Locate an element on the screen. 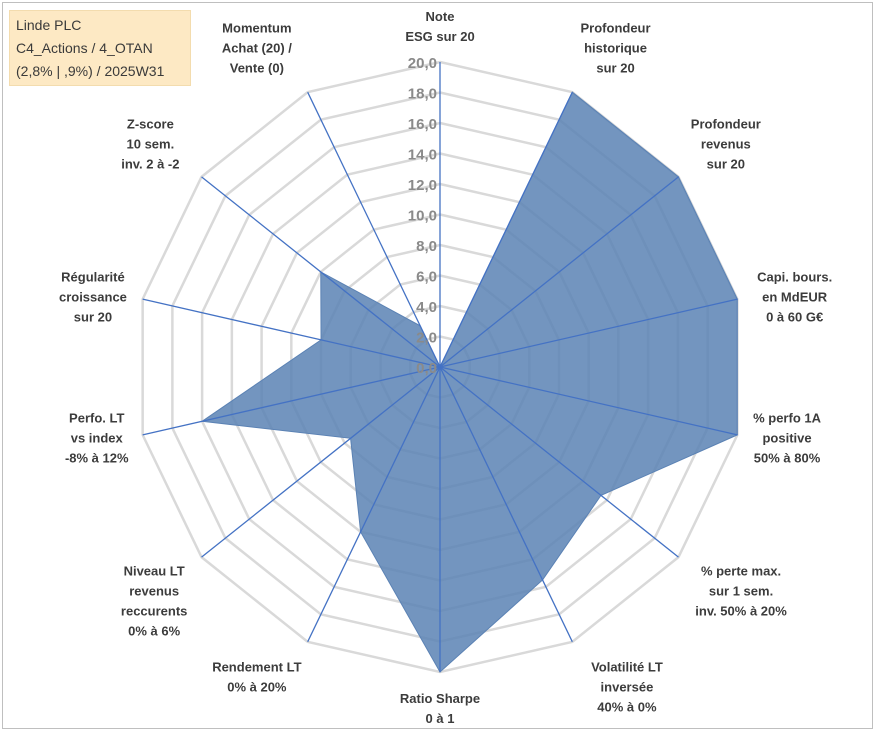 The width and height of the screenshot is (875, 731). info-period: (2,8% | ,9%) / 2025W31 is located at coordinates (90, 71).